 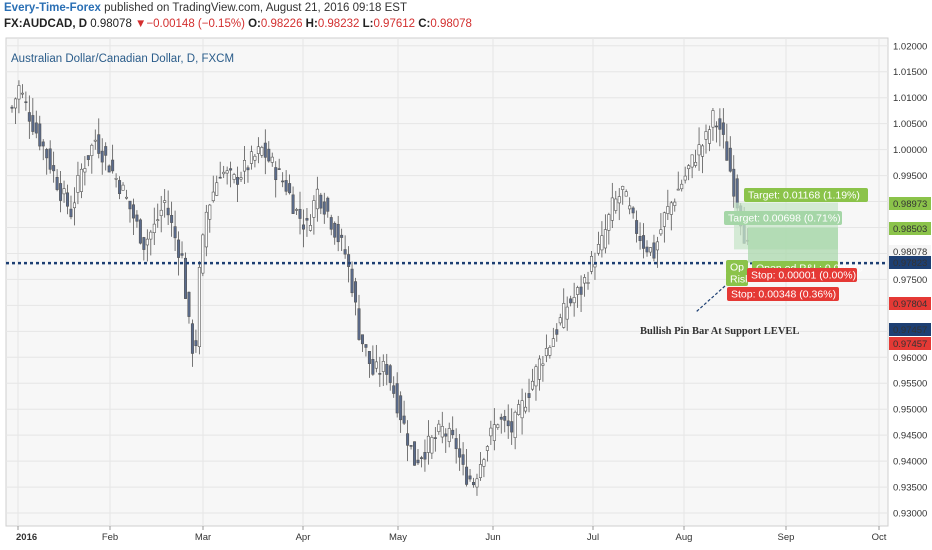 I want to click on position-label: Op, so click(x=737, y=267).